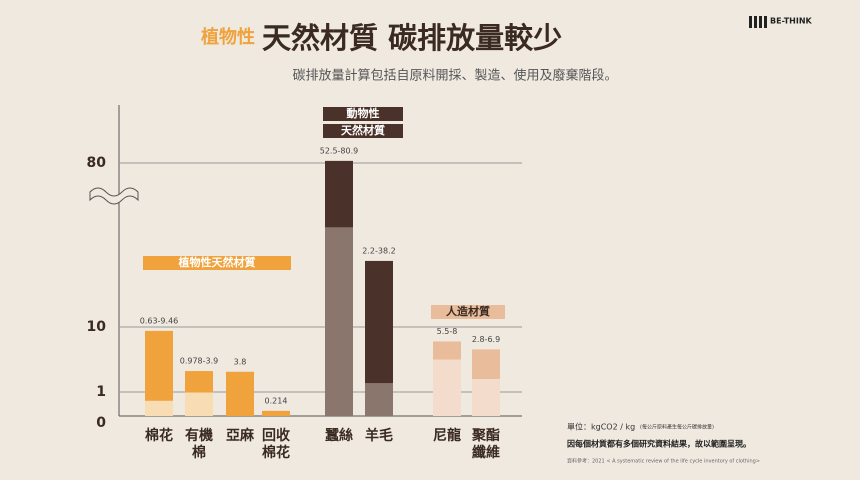 The image size is (860, 480). Describe the element at coordinates (101, 392) in the screenshot. I see `y-tick-label: 1` at that location.